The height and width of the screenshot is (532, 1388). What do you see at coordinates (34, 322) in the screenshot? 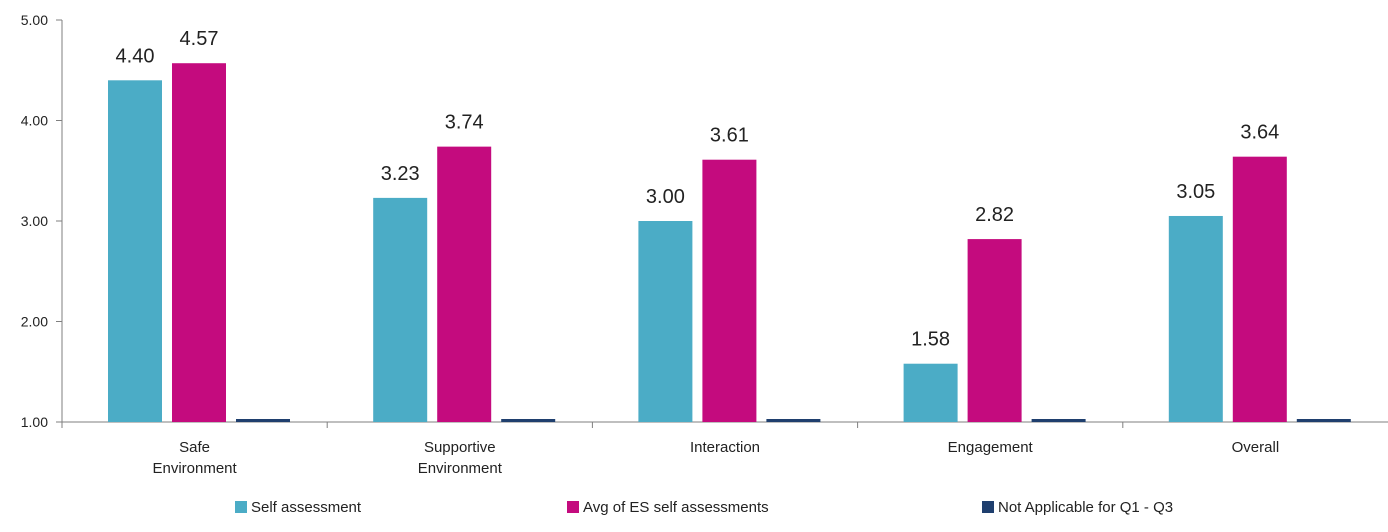
I see `y-tick-label: 2.00` at bounding box center [34, 322].